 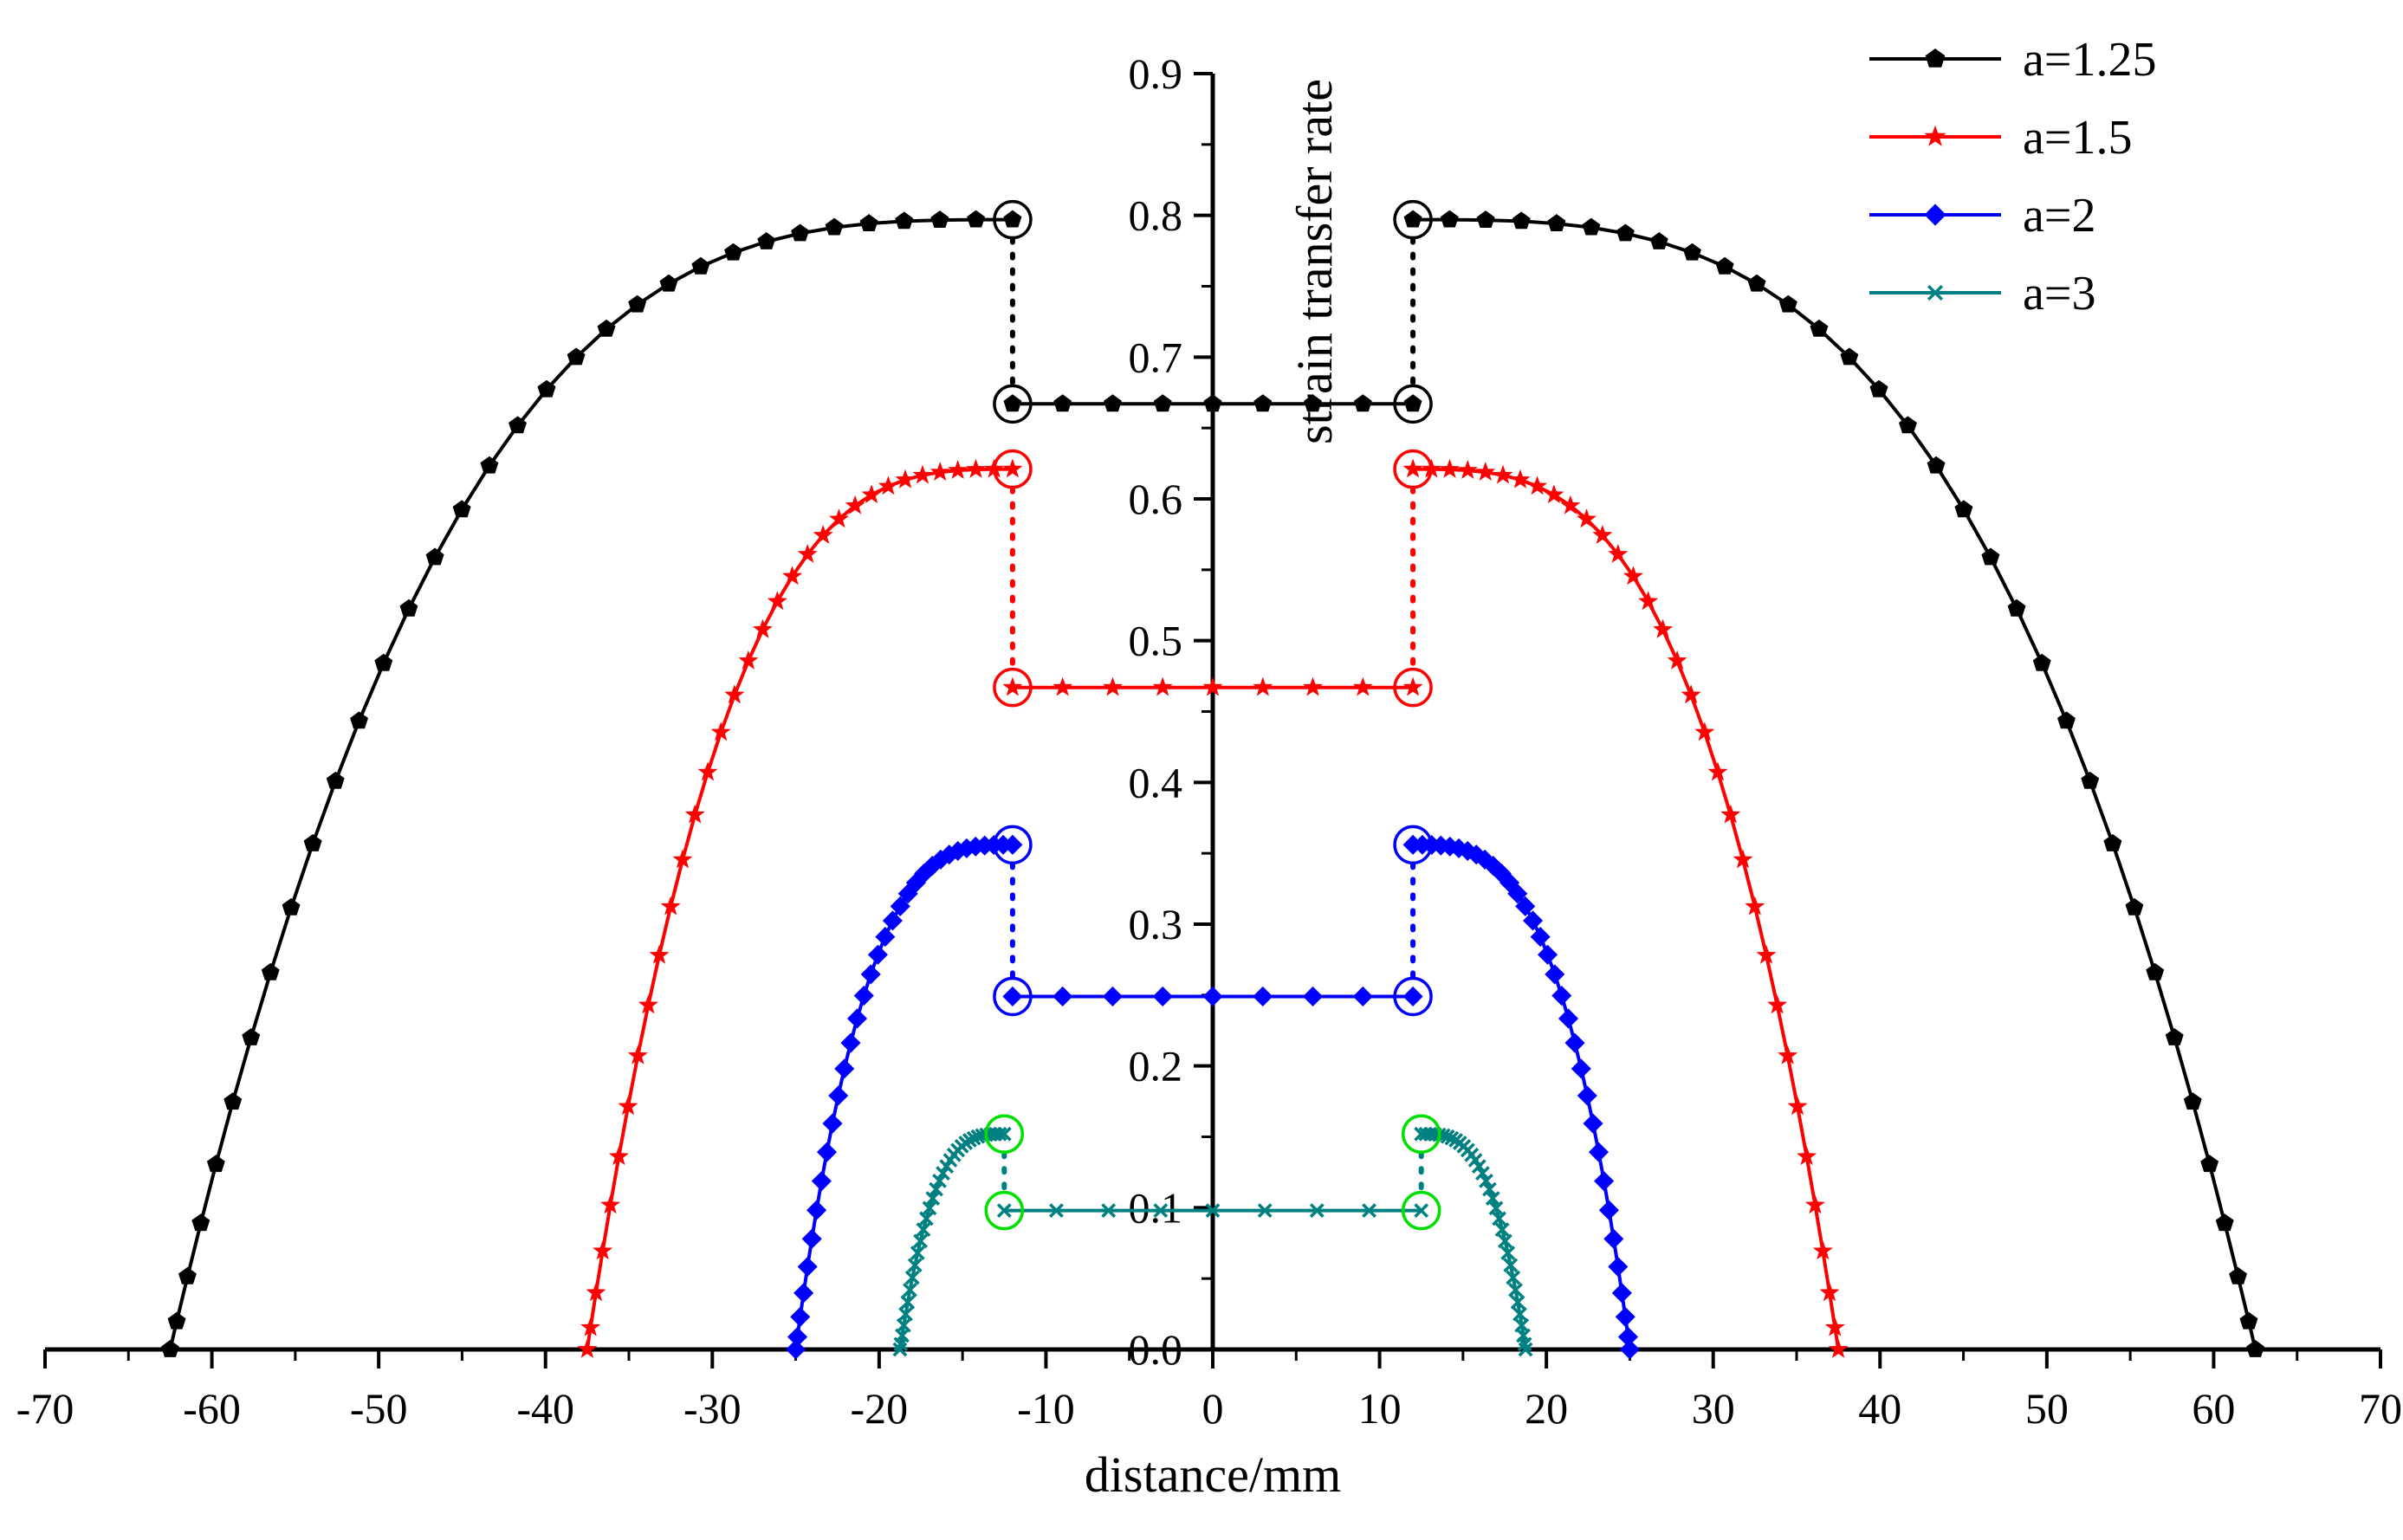 What do you see at coordinates (880, 1408) in the screenshot?
I see `x-tick-label: -20` at bounding box center [880, 1408].